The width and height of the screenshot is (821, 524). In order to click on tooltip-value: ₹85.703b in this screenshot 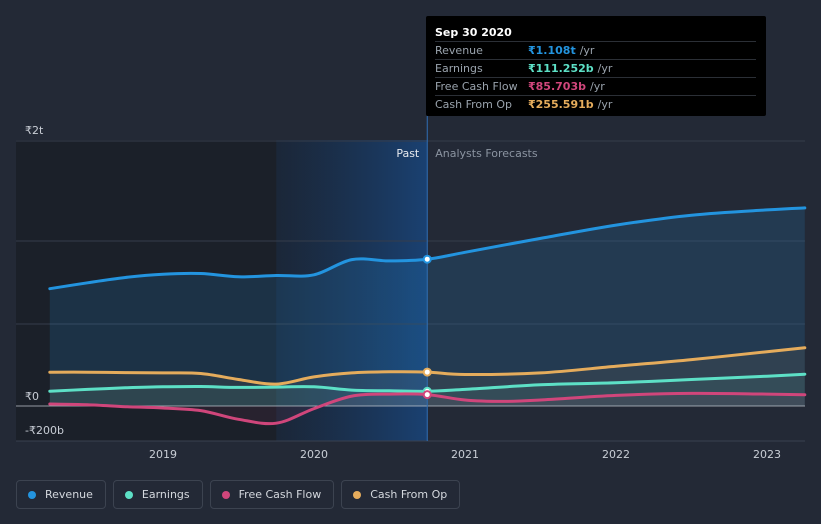, I will do `click(557, 86)`.